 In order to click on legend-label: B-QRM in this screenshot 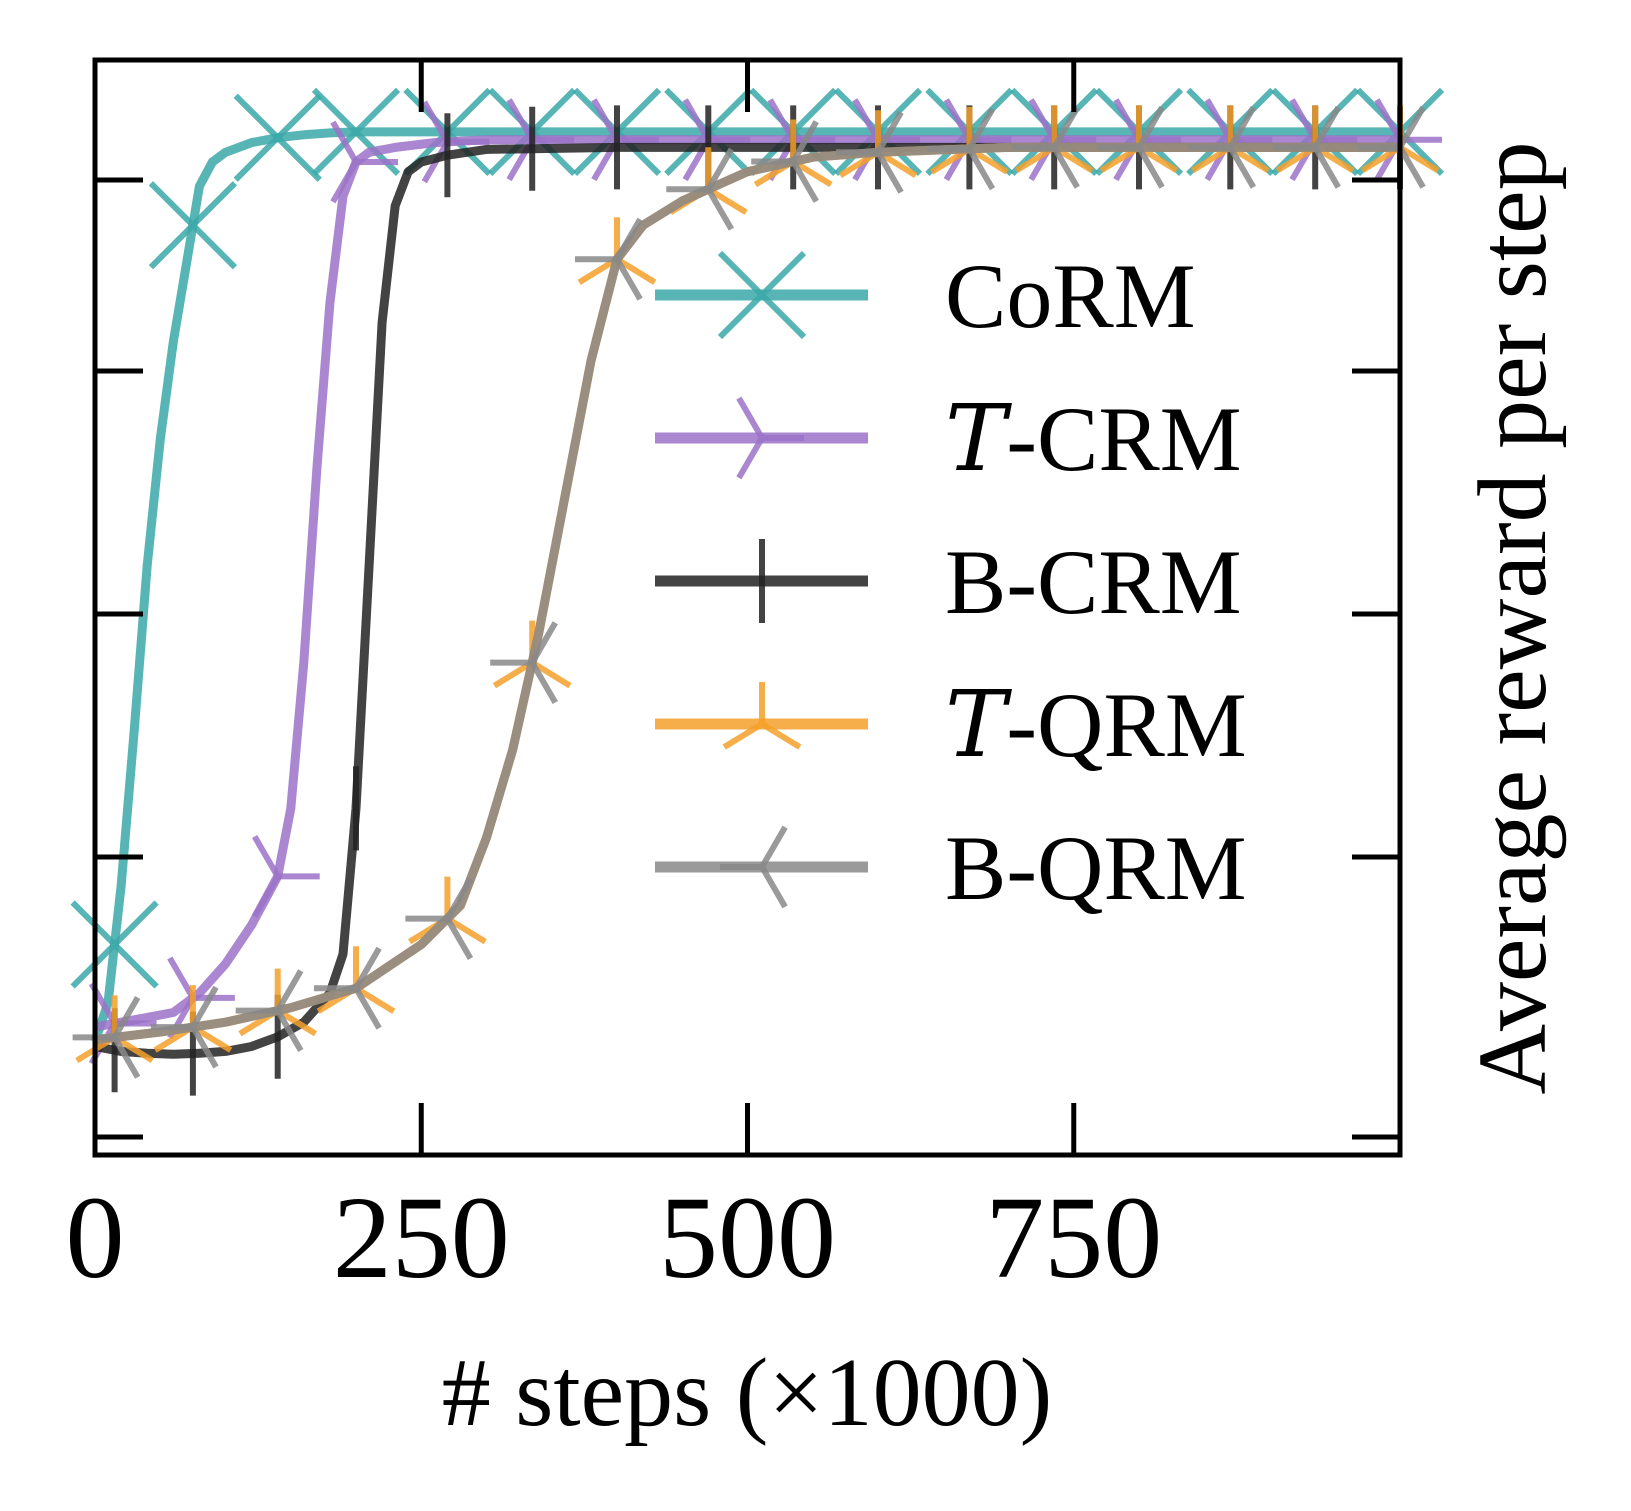, I will do `click(1096, 868)`.